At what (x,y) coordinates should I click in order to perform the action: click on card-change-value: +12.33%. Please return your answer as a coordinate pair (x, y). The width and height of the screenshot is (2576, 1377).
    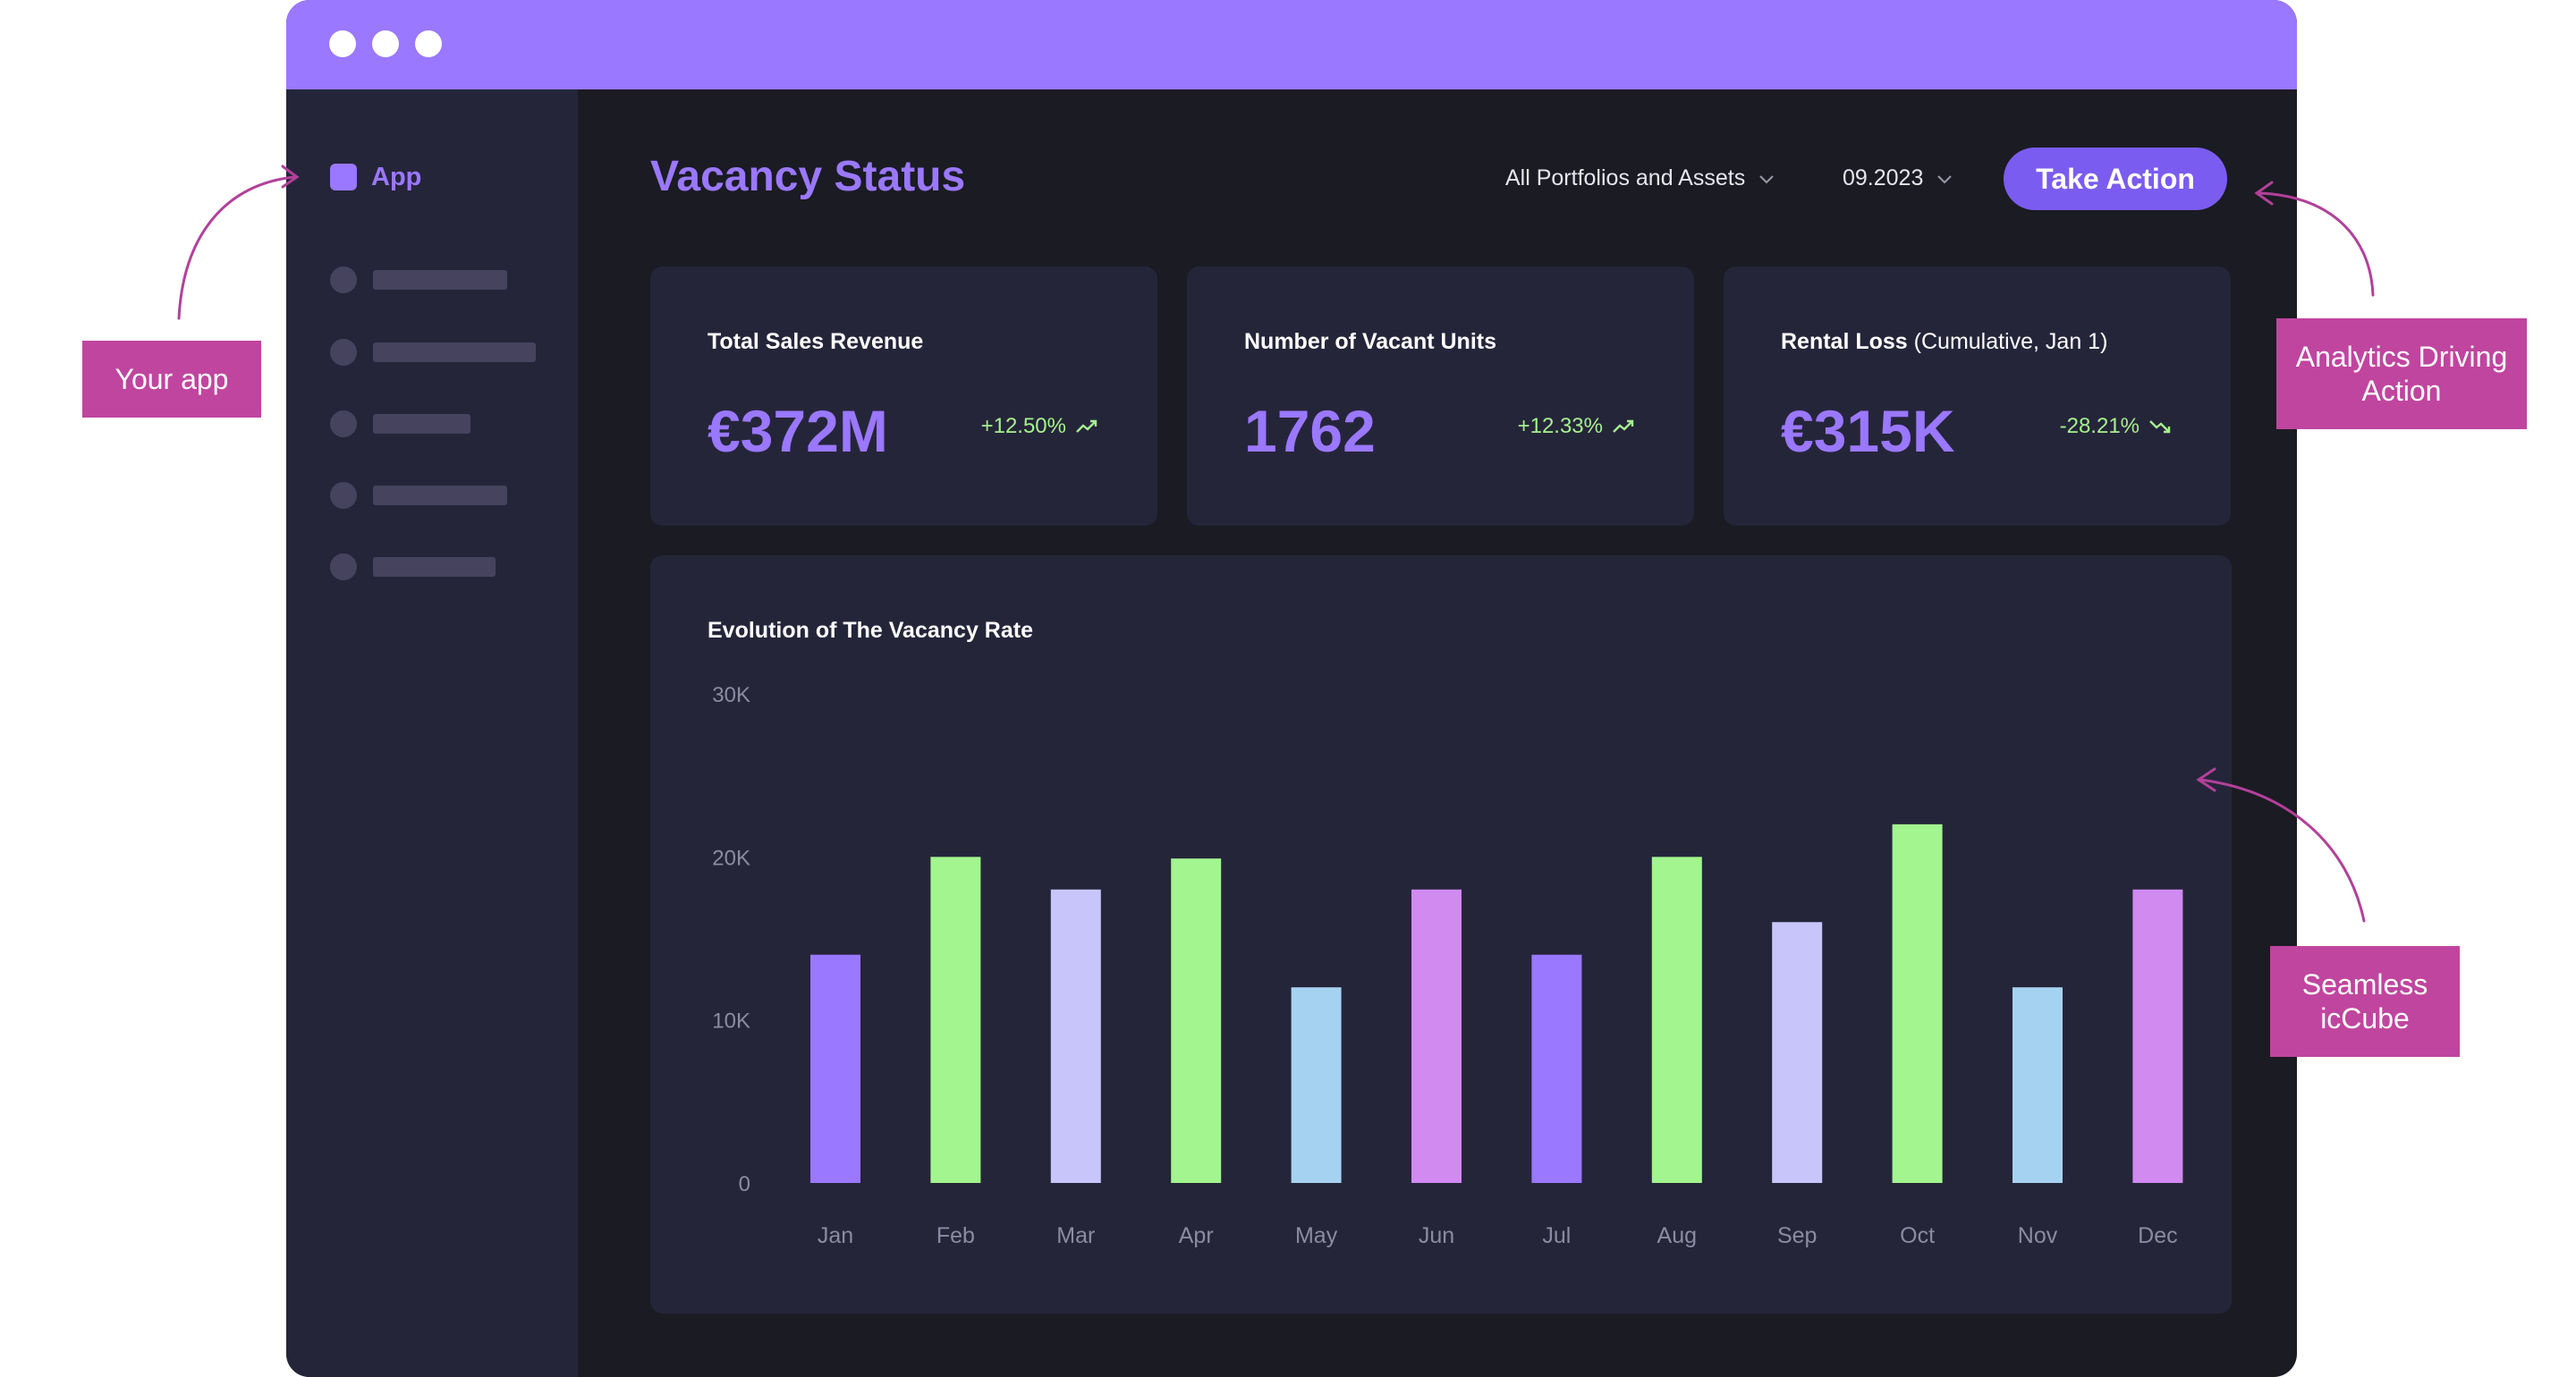
    Looking at the image, I should click on (1560, 426).